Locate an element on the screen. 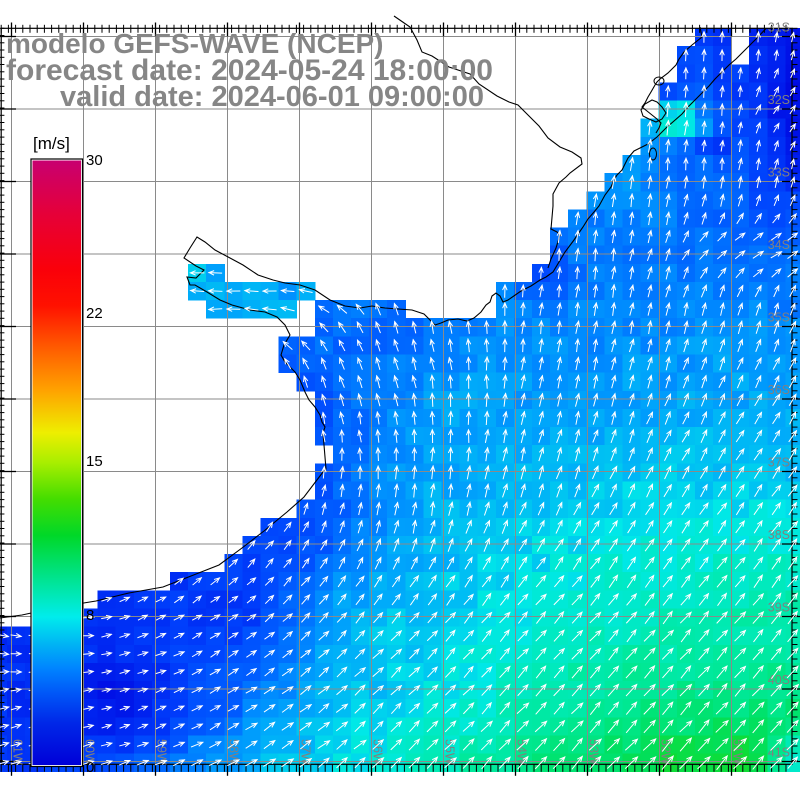 This screenshot has height=800, width=800. svg-text: 53W is located at coordinates (594, 752).